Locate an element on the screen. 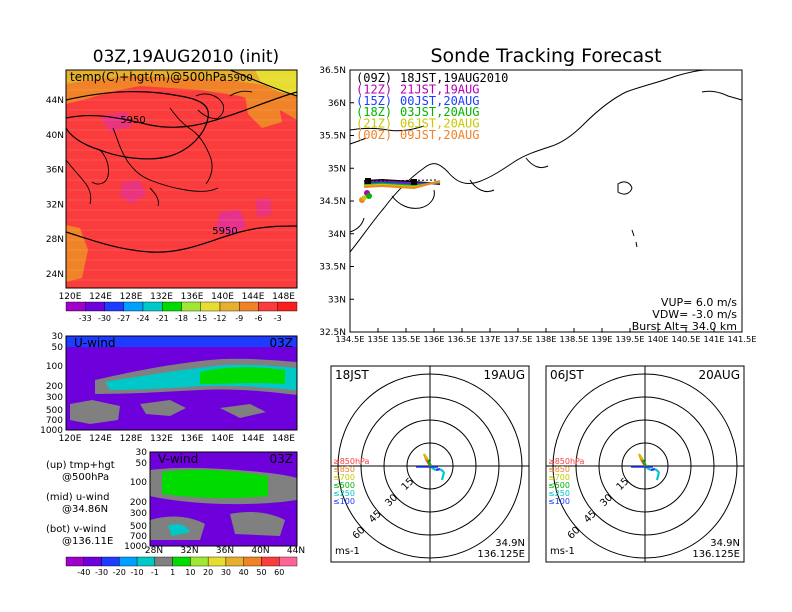 The height and width of the screenshot is (612, 792). lon-tick-label: 136E is located at coordinates (433, 339).